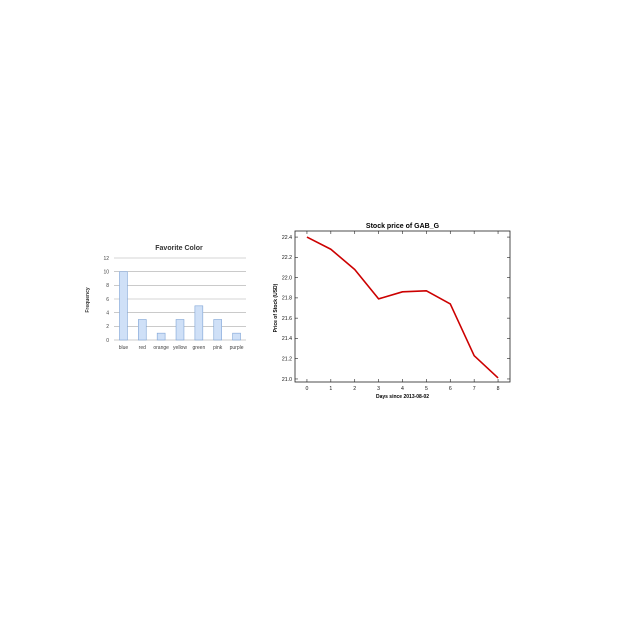 The height and width of the screenshot is (640, 640). I want to click on bar-green, so click(199, 323).